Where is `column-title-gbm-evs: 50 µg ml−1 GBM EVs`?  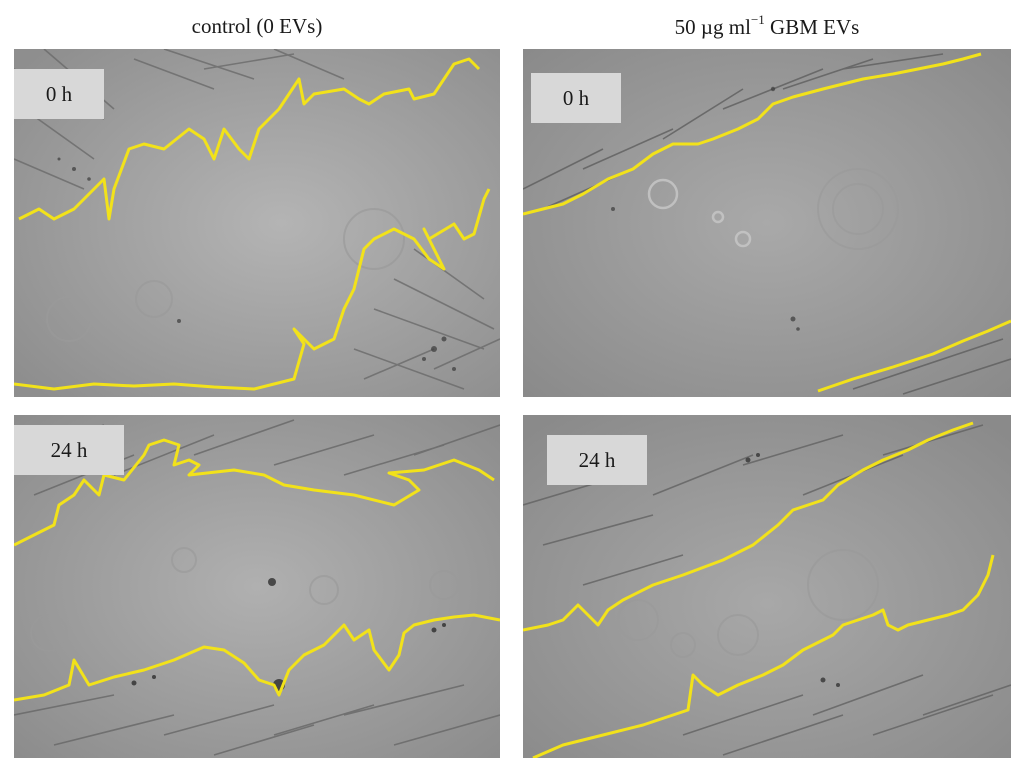
column-title-gbm-evs: 50 µg ml−1 GBM EVs is located at coordinates (767, 26).